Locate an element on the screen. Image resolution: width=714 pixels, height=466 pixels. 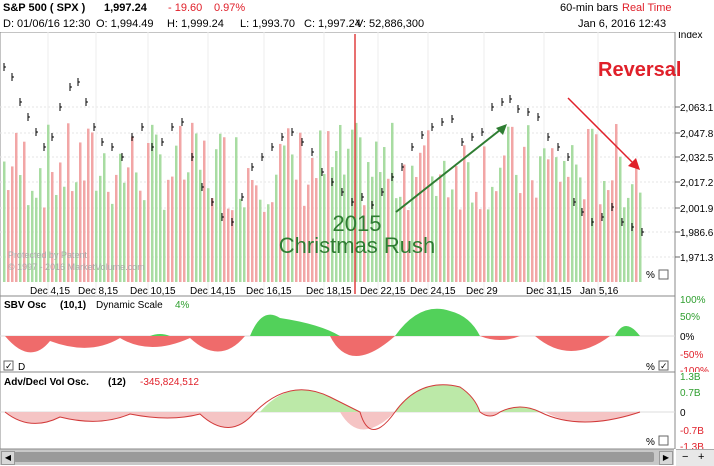
sbv-axis-ticks: 100% 50% 0% -50% -100% is located at coordinates (694, 334).